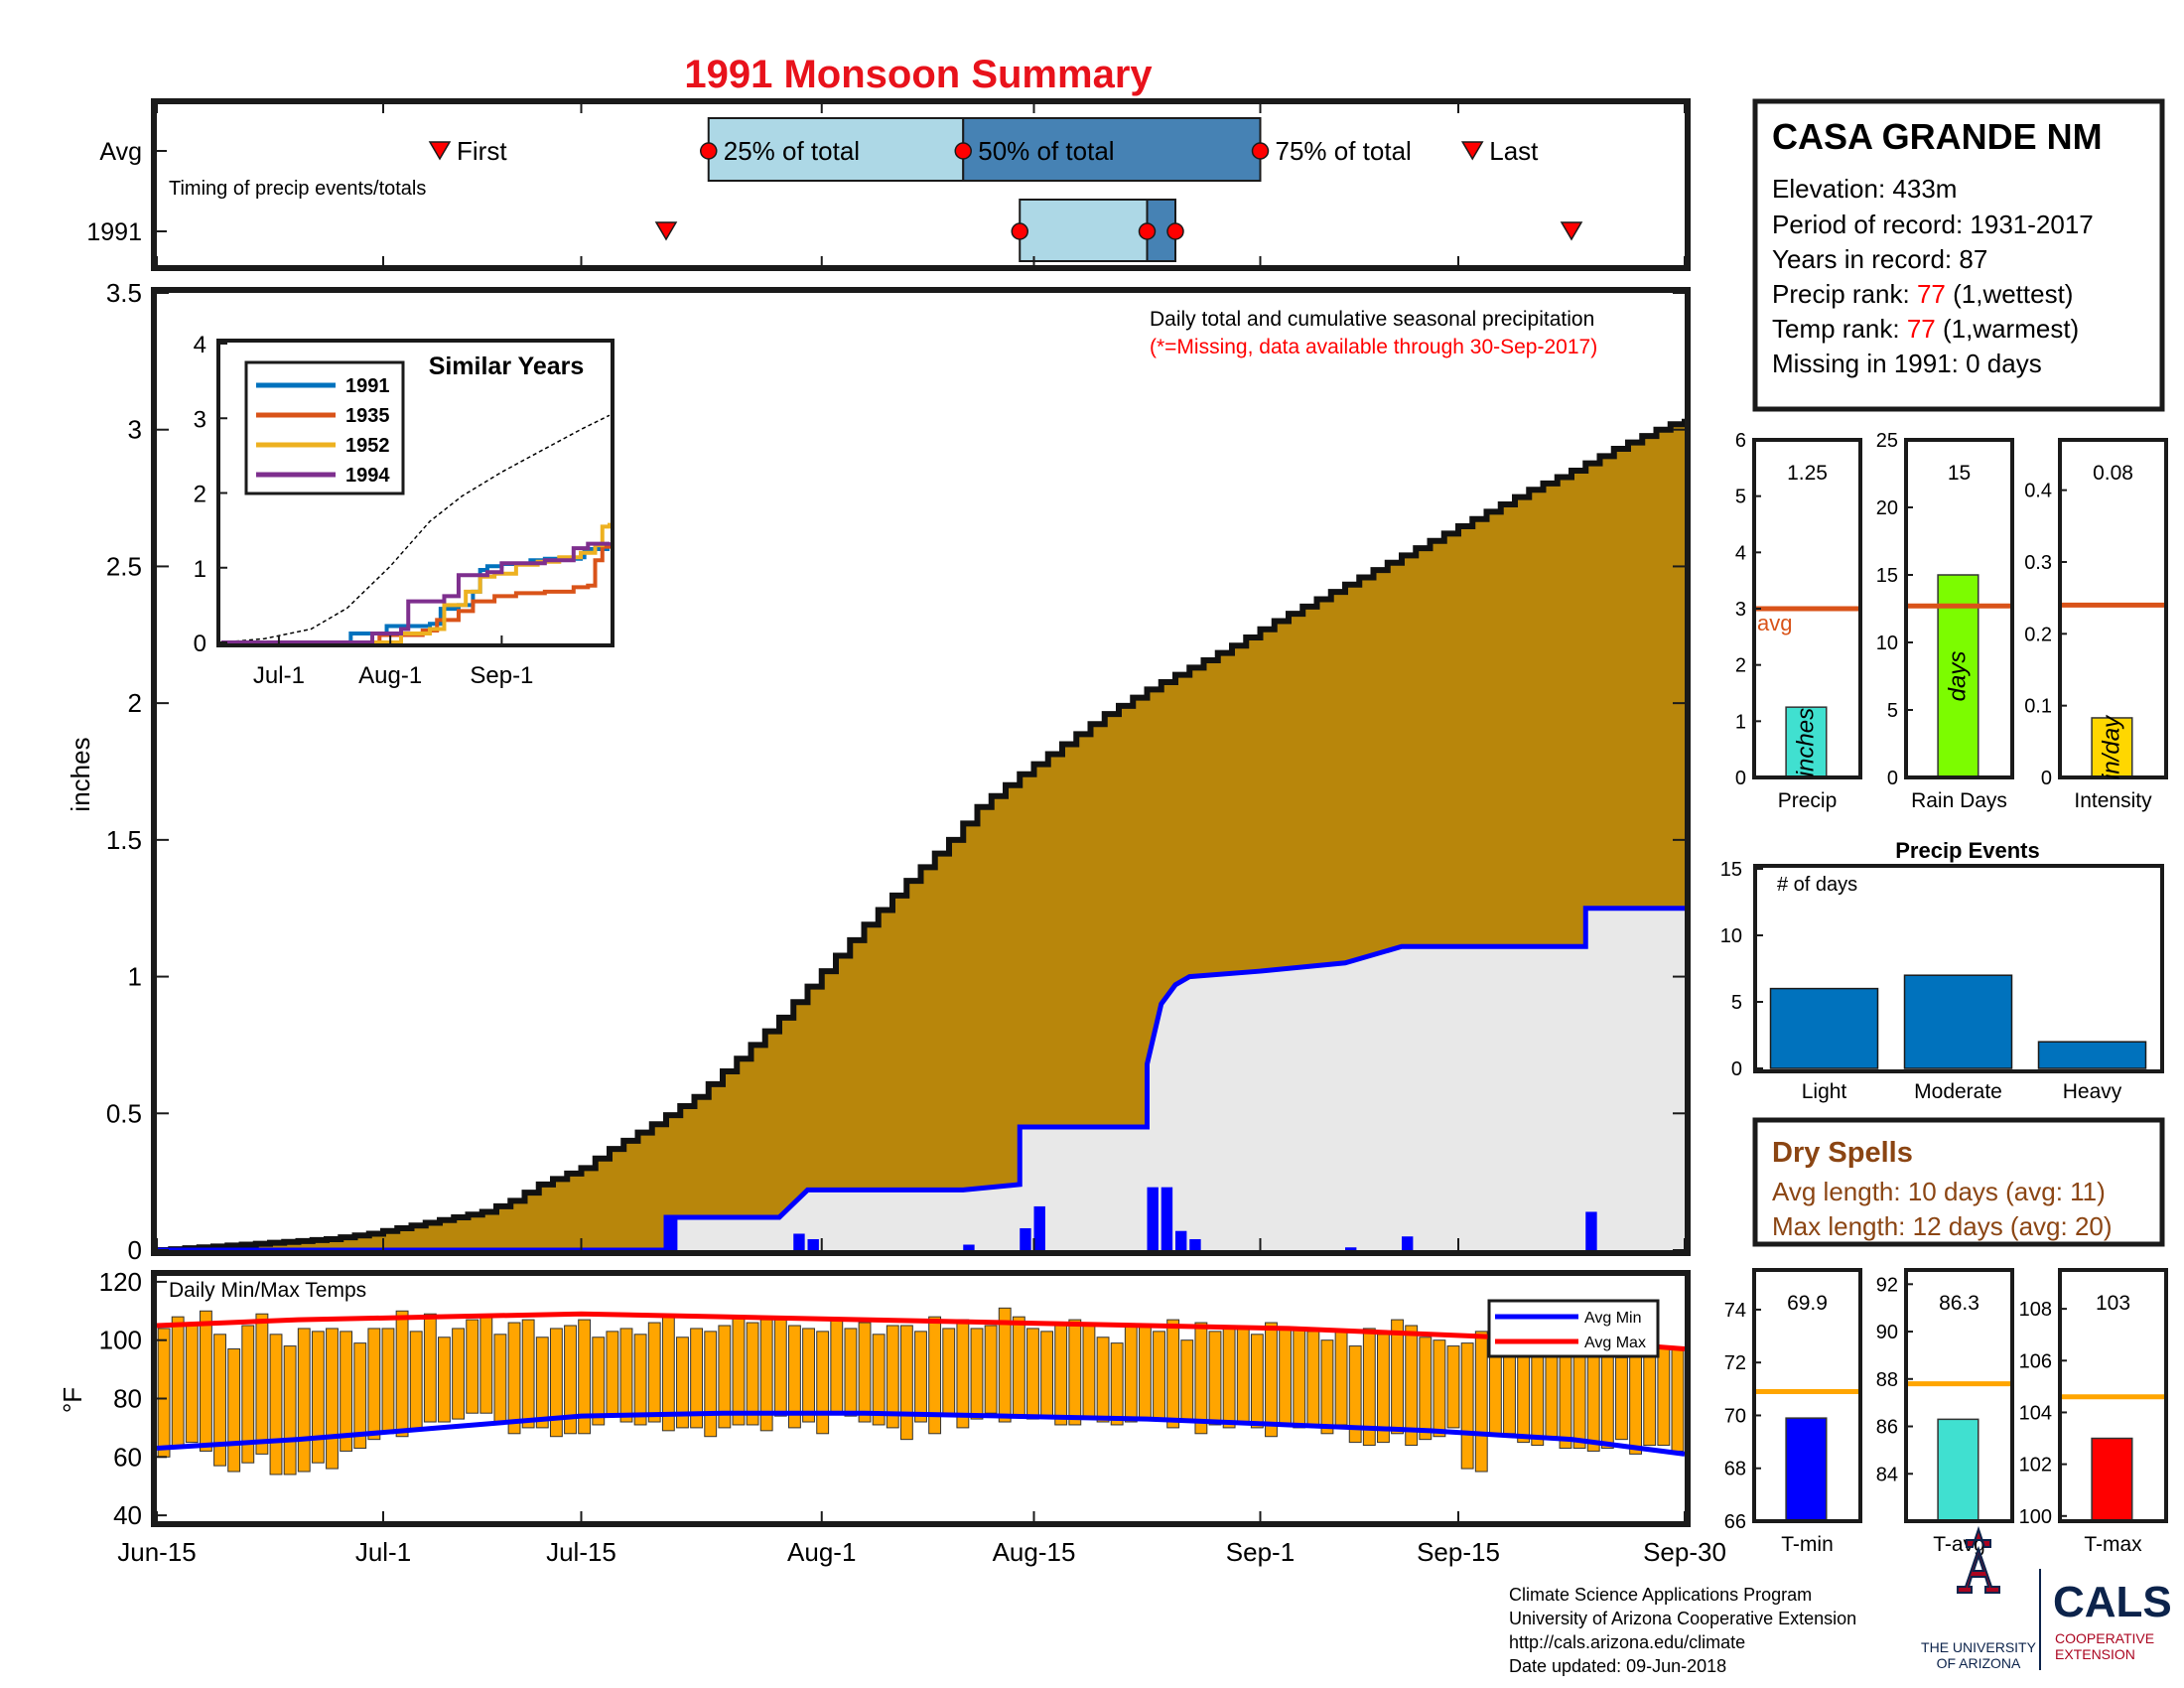 This screenshot has height=1688, width=2184. I want to click on avg-q25-label: 25% of total, so click(792, 151).